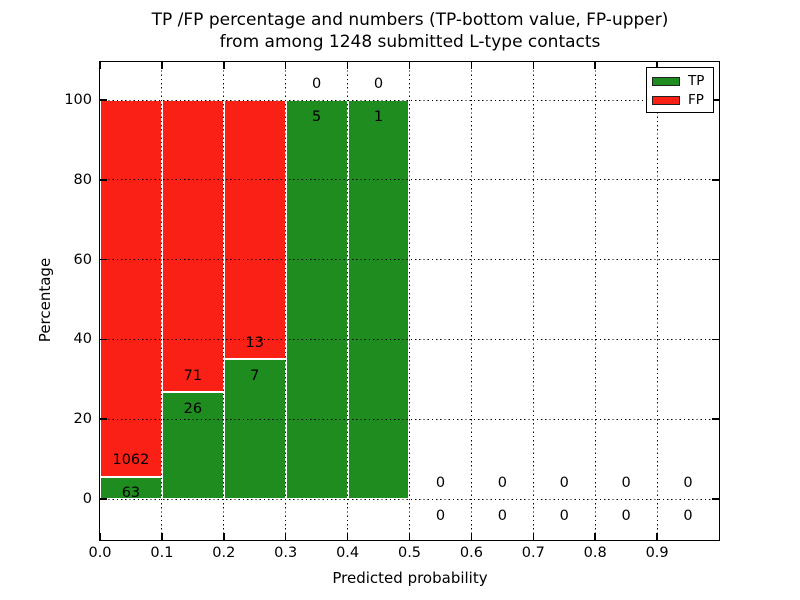 This screenshot has height=600, width=800. What do you see at coordinates (410, 578) in the screenshot?
I see `x-axis-label: Predicted probability` at bounding box center [410, 578].